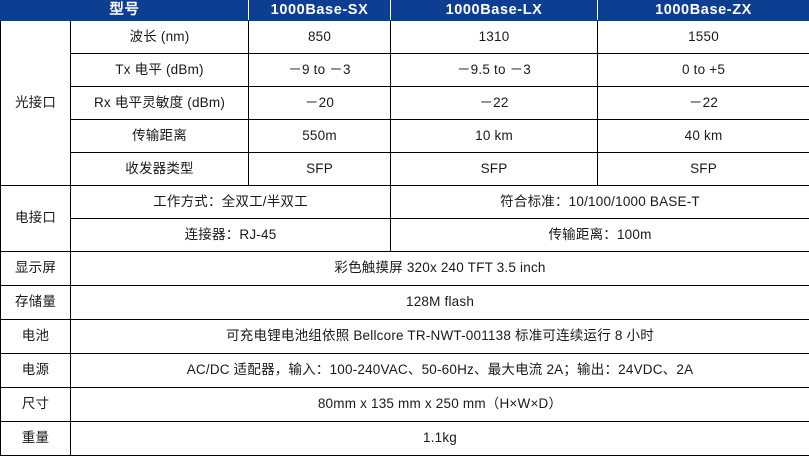 The width and height of the screenshot is (809, 456). What do you see at coordinates (440, 438) in the screenshot?
I see `value-weight: 1.1kg` at bounding box center [440, 438].